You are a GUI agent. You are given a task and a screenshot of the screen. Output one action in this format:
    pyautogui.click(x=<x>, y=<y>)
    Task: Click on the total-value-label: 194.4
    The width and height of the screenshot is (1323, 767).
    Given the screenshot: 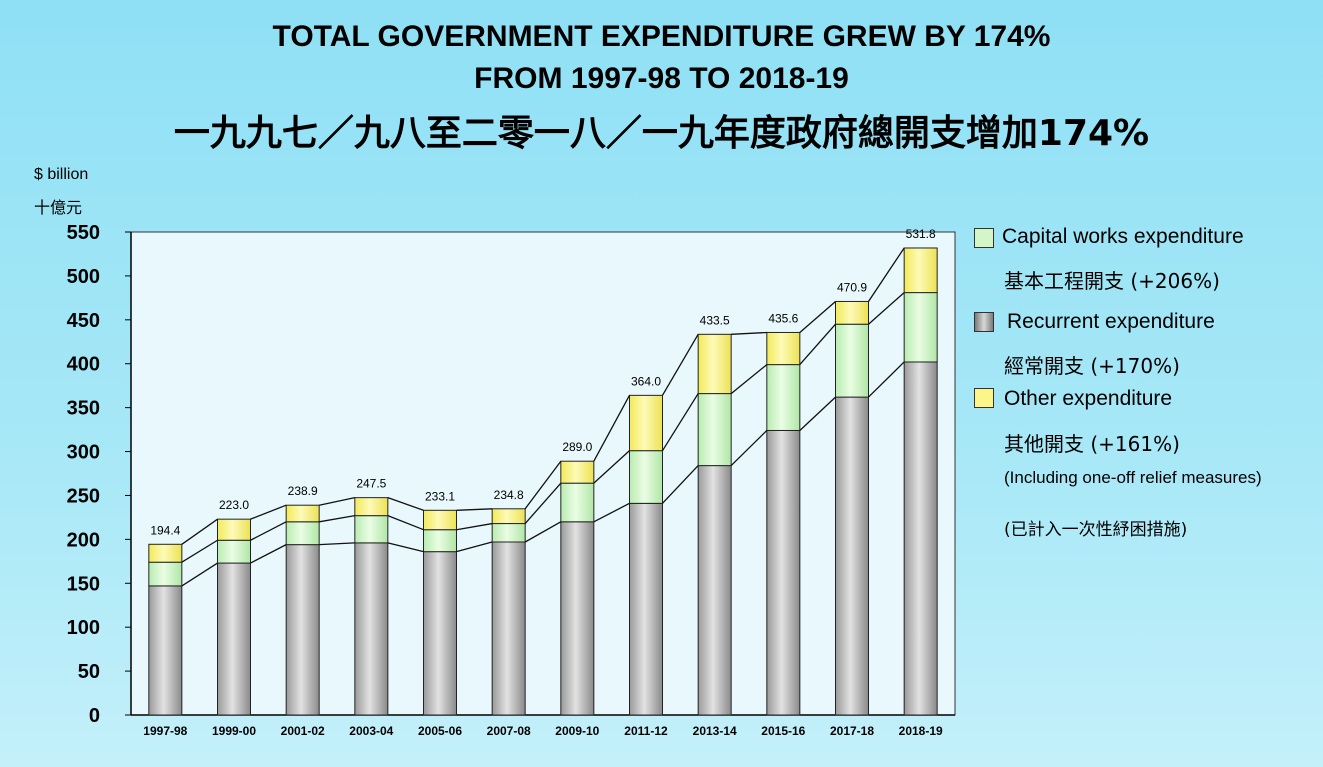 What is the action you would take?
    pyautogui.click(x=165, y=530)
    